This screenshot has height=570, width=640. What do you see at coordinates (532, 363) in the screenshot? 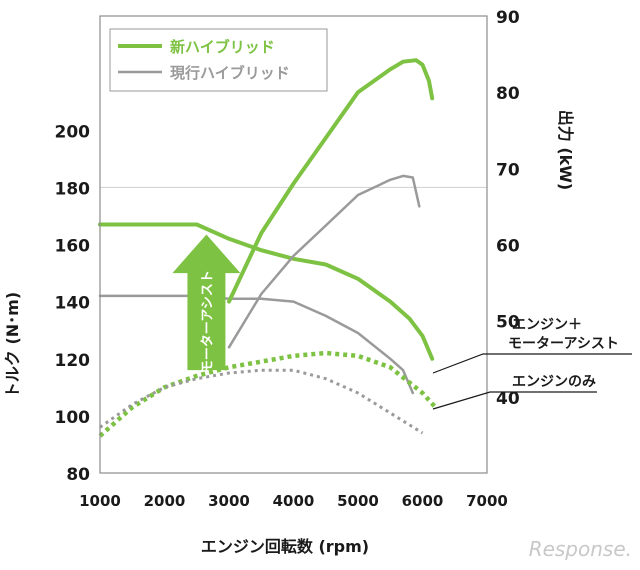
I see `callout-motor-leader` at bounding box center [532, 363].